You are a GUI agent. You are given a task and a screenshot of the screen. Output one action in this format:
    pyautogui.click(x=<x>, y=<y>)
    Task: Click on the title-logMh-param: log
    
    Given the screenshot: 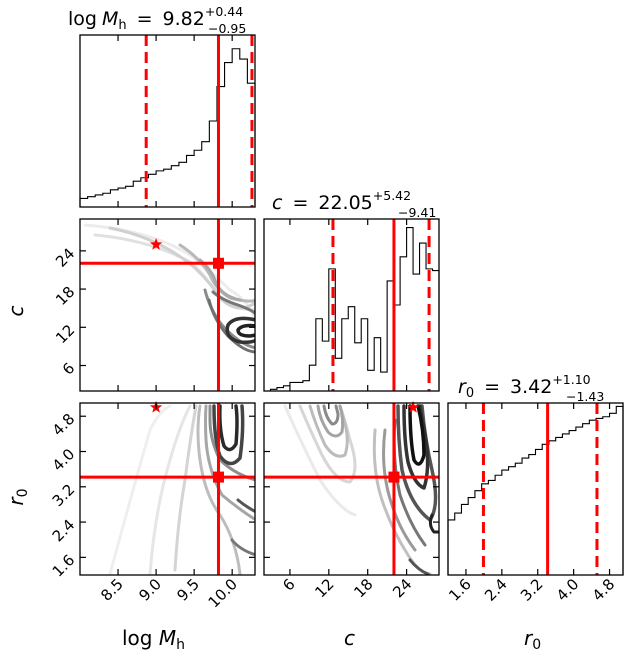 What is the action you would take?
    pyautogui.click(x=82, y=19)
    